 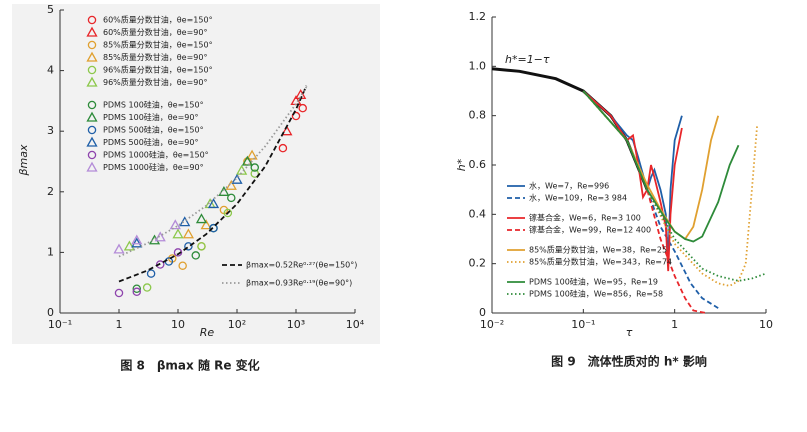 I want to click on y-tick-label: 1.0, so click(x=478, y=65).